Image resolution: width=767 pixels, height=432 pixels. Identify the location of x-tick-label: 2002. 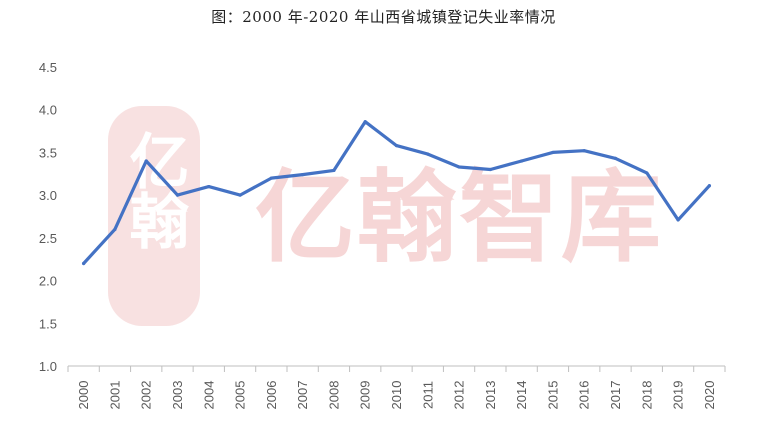
(146, 395).